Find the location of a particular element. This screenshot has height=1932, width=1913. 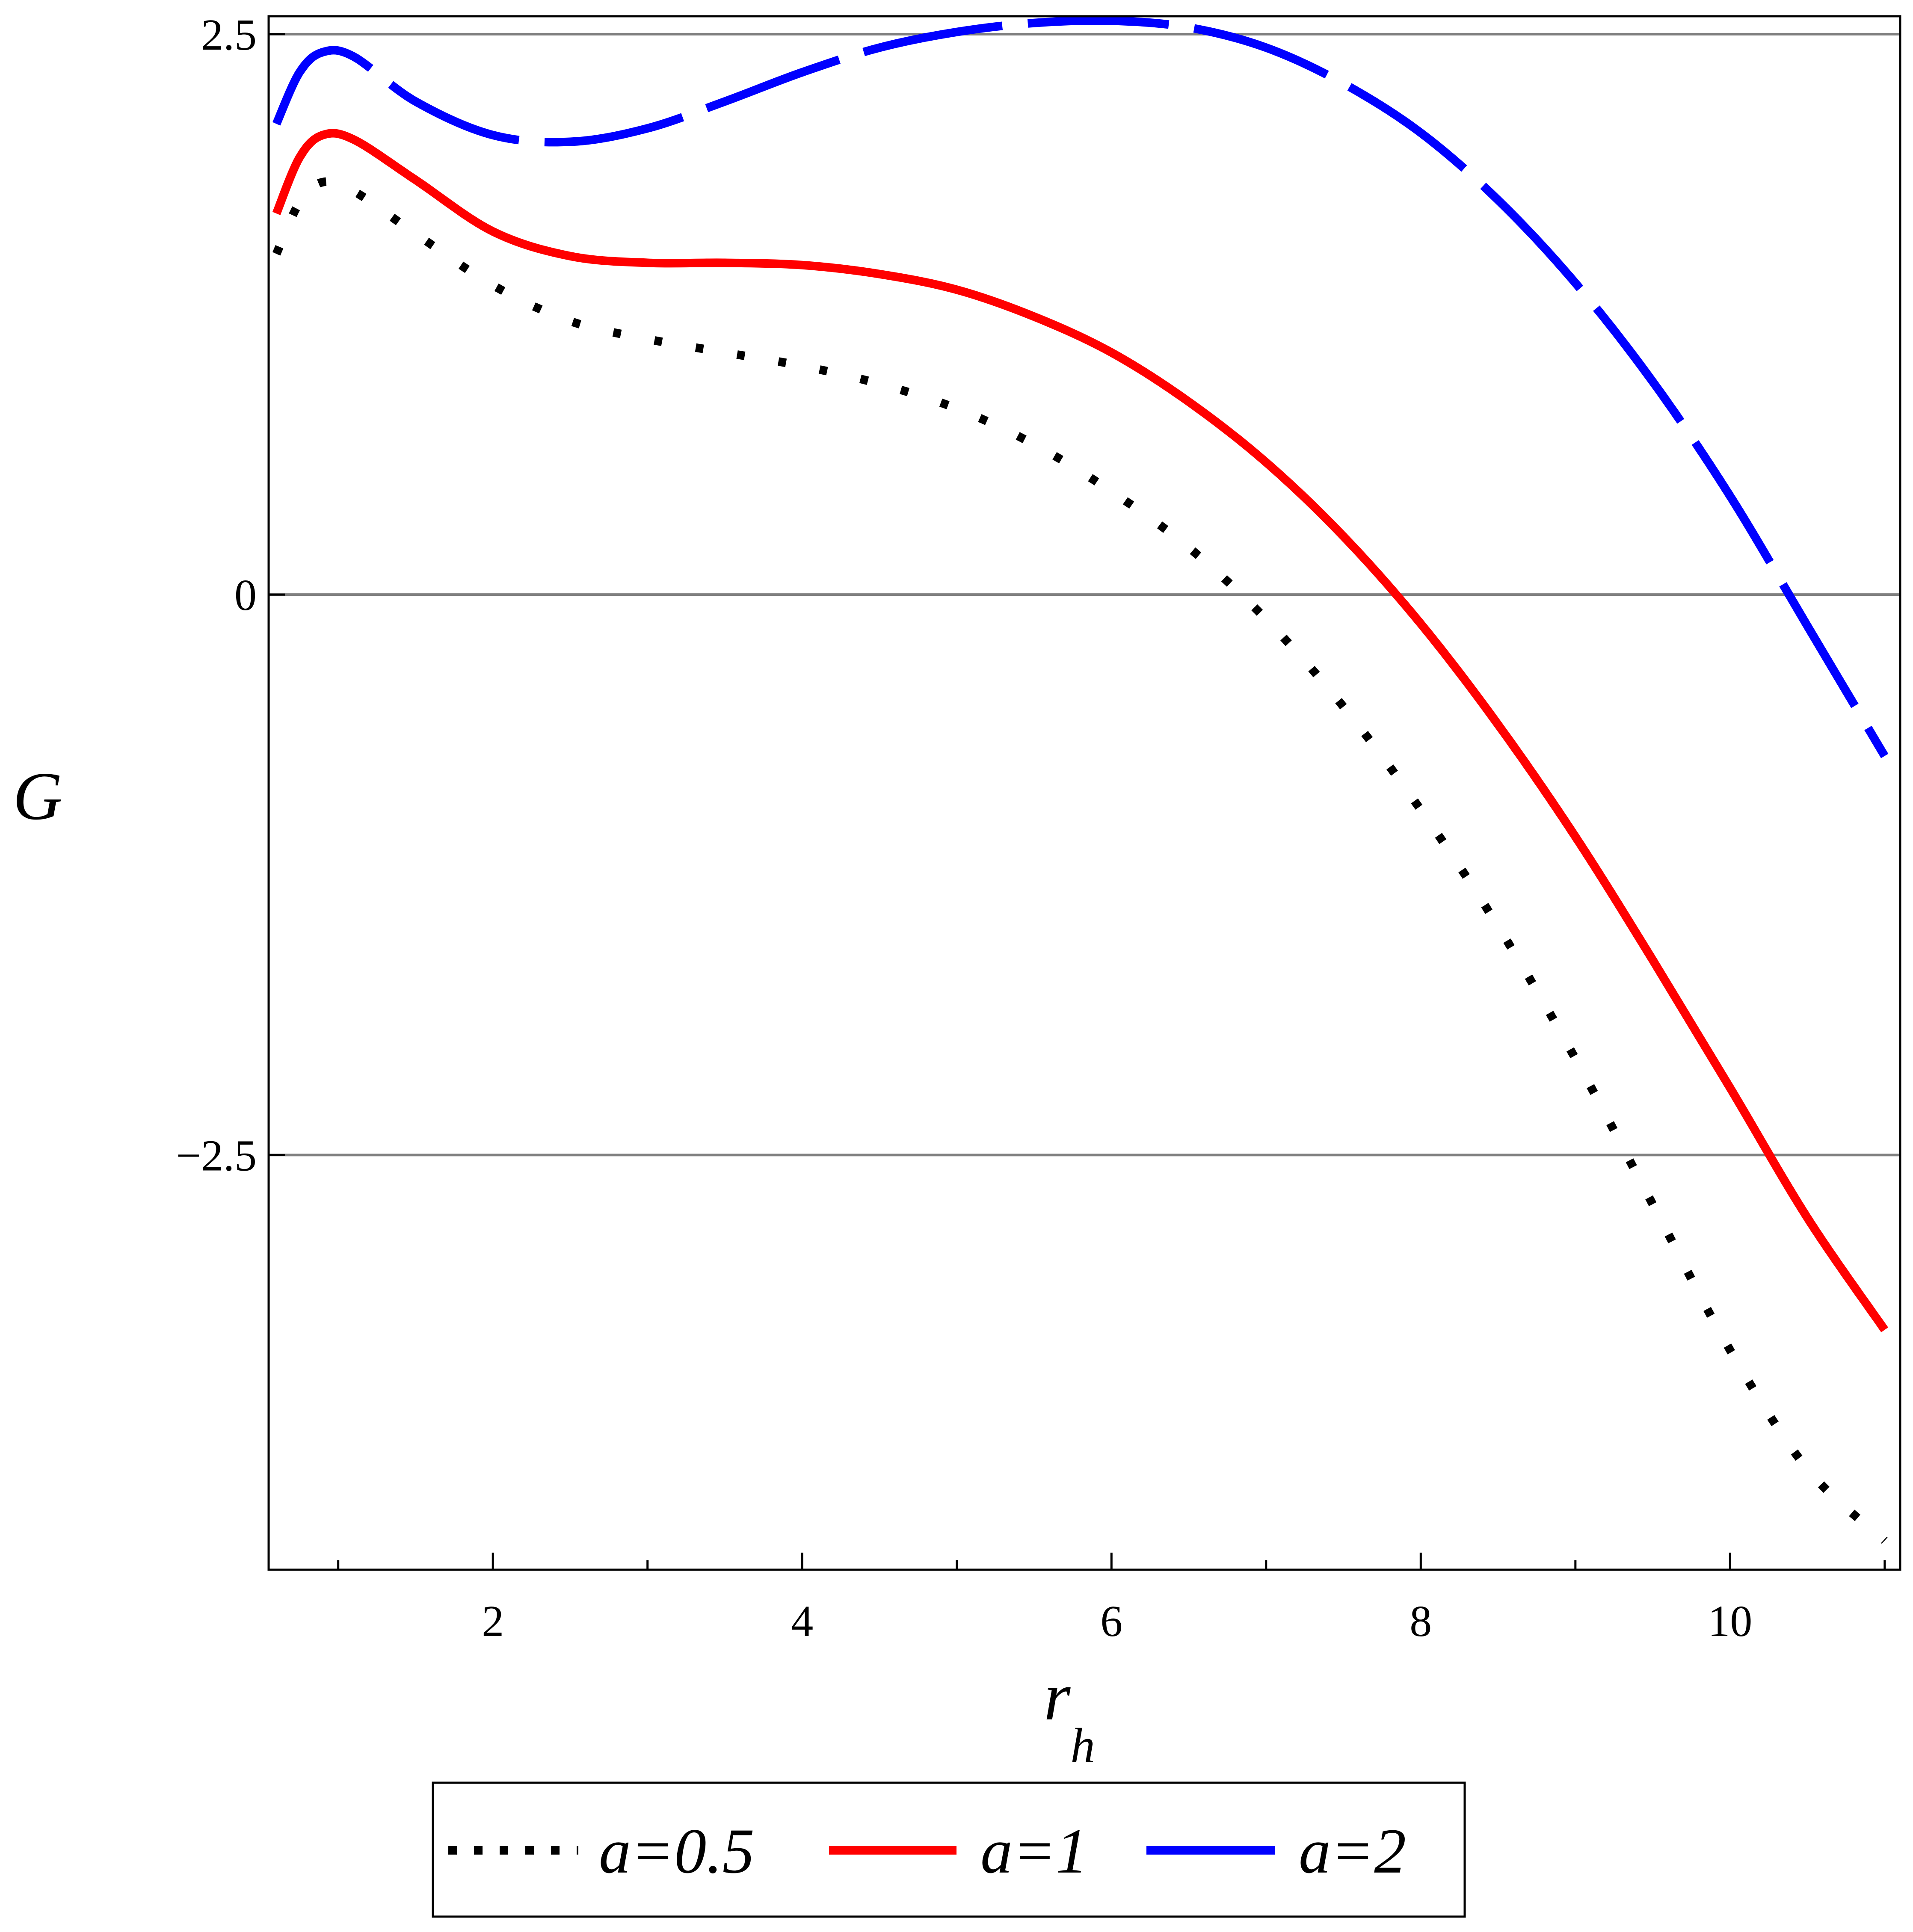

legend: a=0.5 a=1 a=2 is located at coordinates (949, 1849).